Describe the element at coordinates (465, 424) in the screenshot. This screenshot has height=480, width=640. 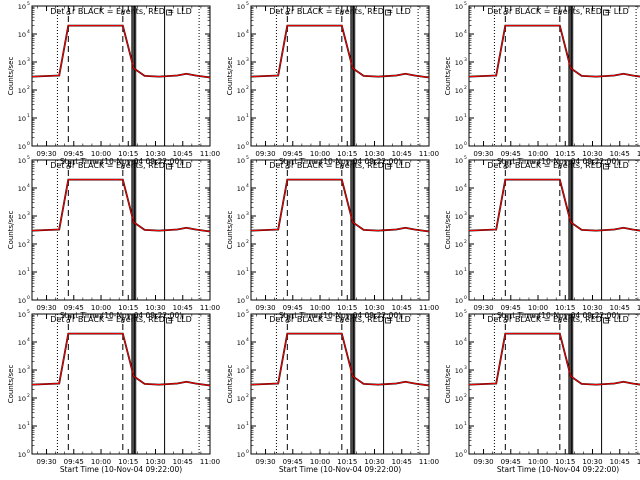
I see `y-tick-exponent: 1` at that location.